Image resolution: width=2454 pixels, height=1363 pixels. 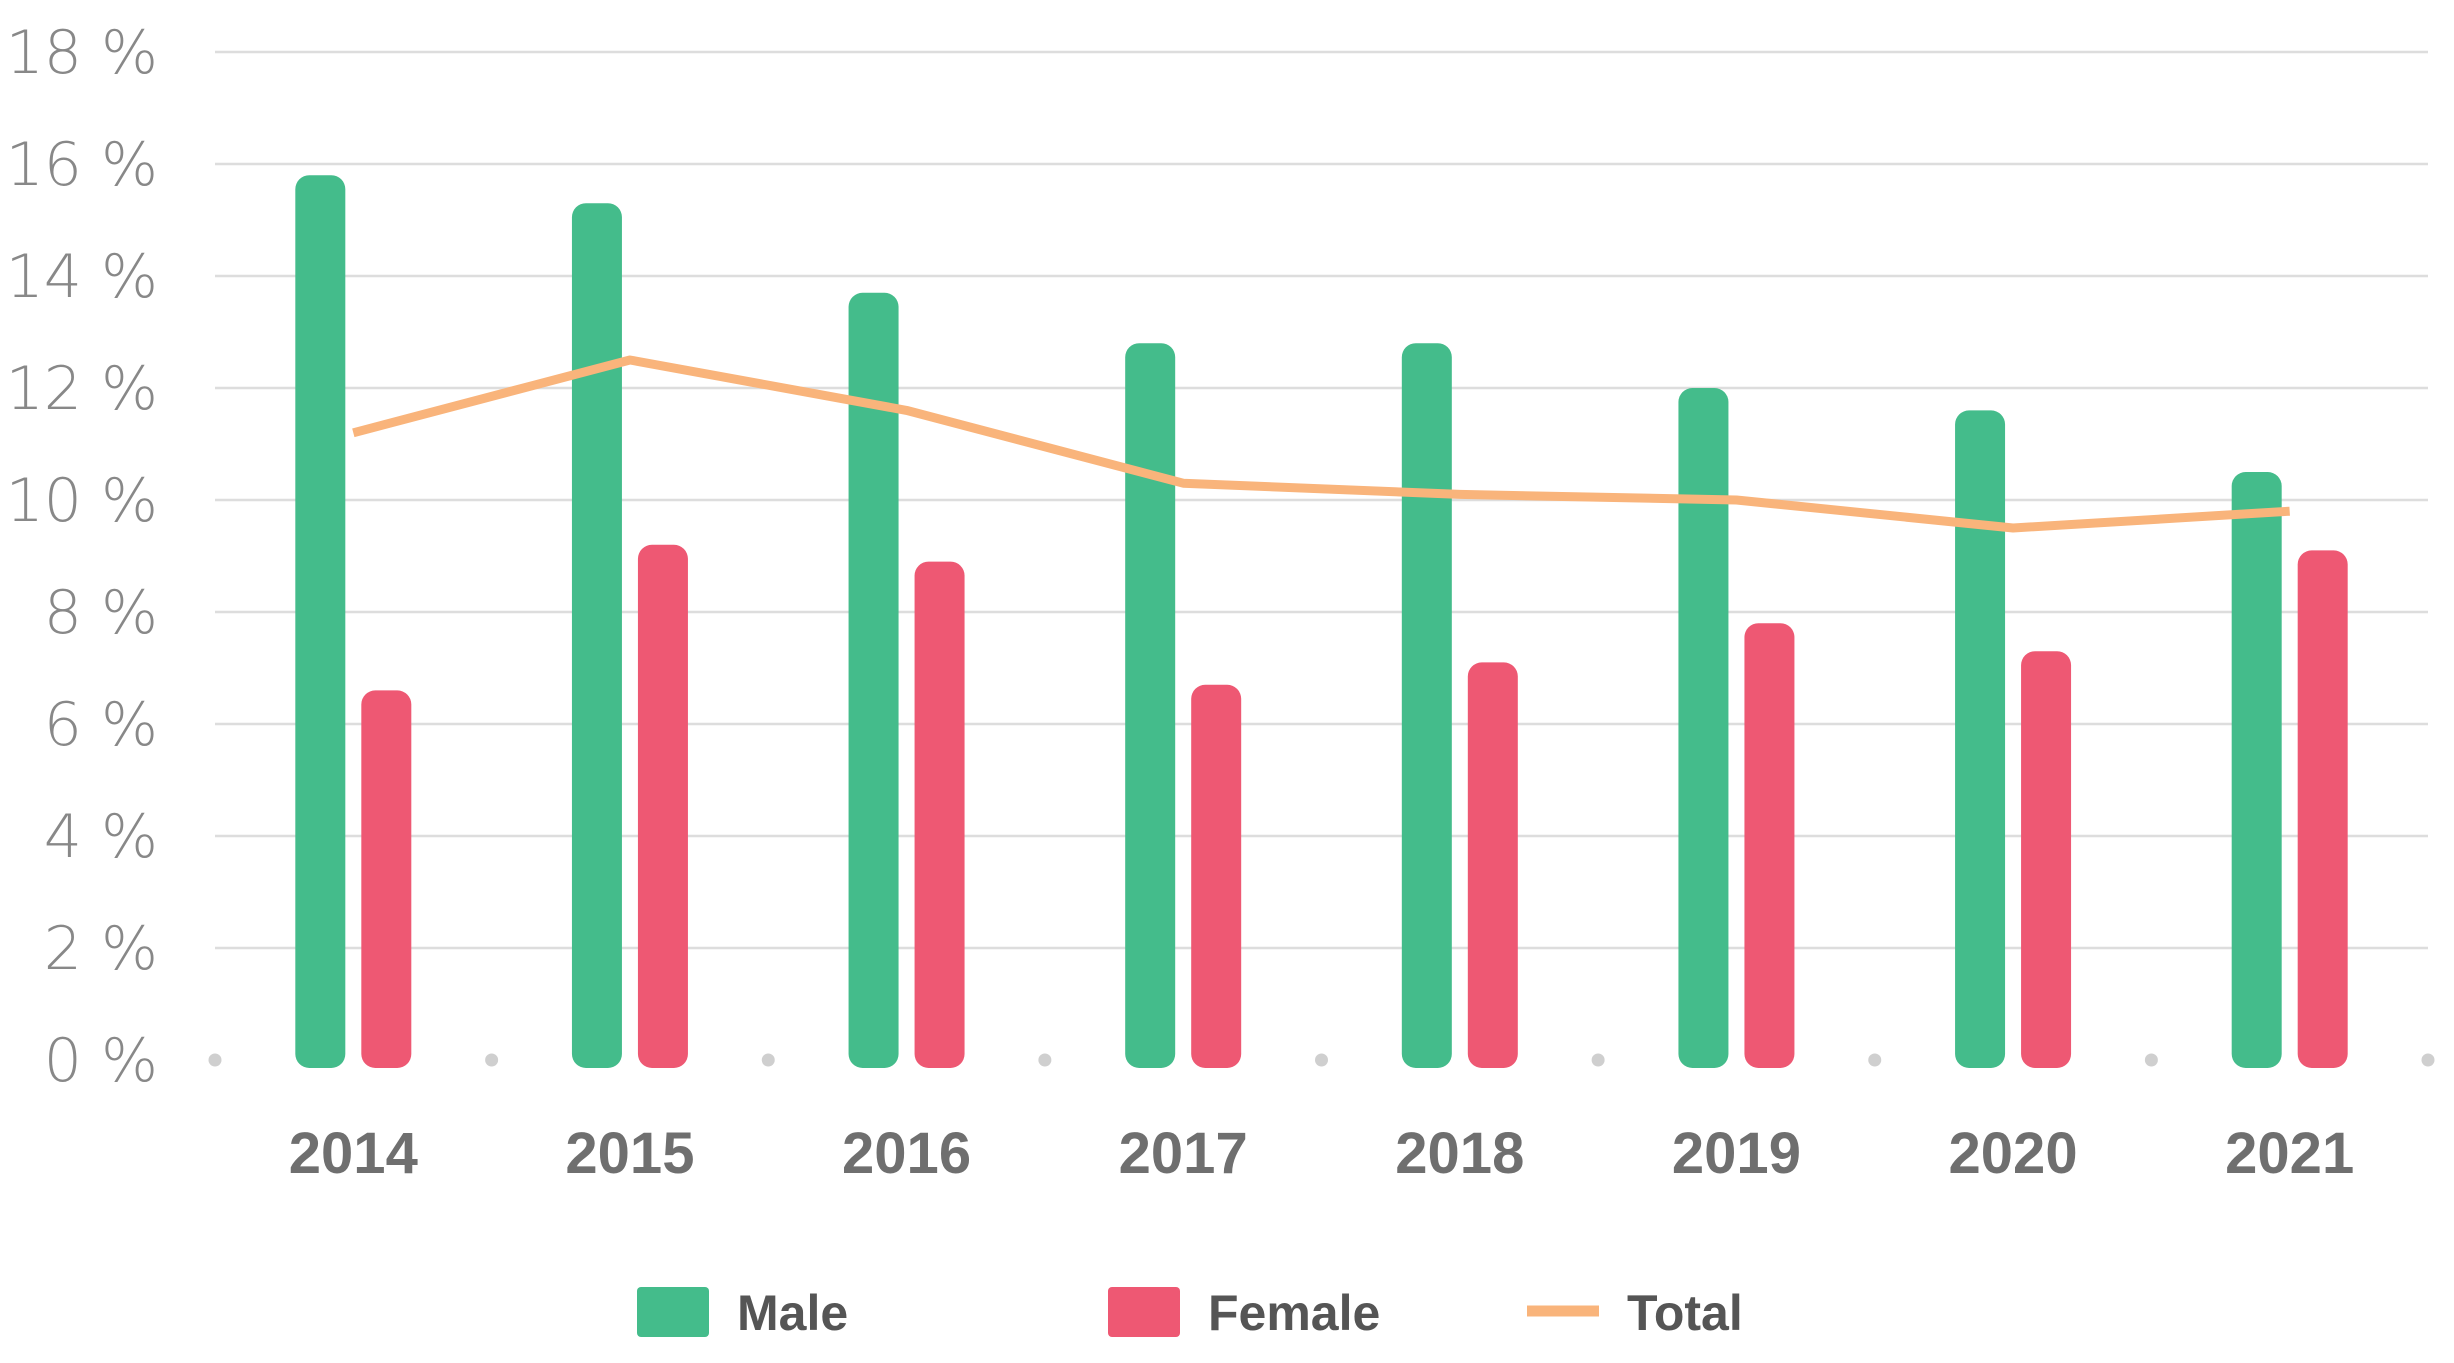 I want to click on x-tick-label: 2020, so click(x=2013, y=1153).